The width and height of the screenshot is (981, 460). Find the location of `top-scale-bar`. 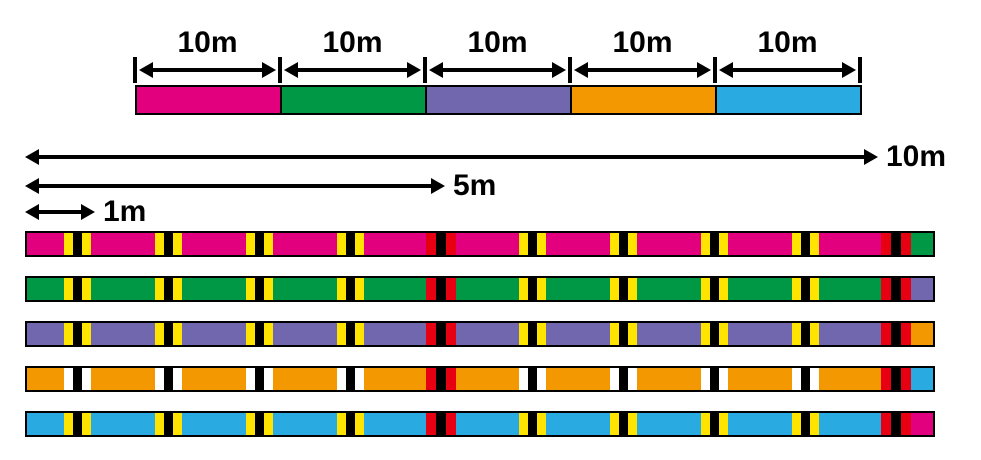

top-scale-bar is located at coordinates (498, 100).